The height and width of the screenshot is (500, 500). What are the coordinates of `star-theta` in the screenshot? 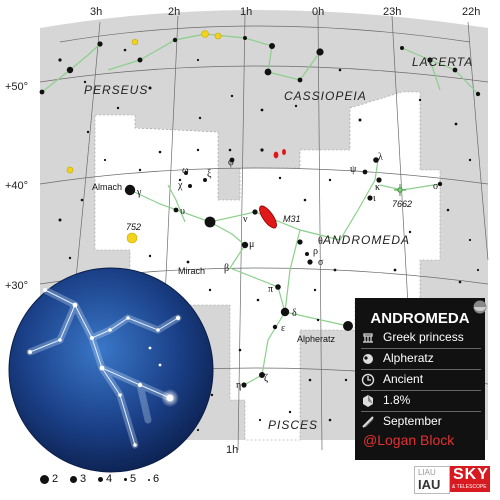 It's located at (300, 242).